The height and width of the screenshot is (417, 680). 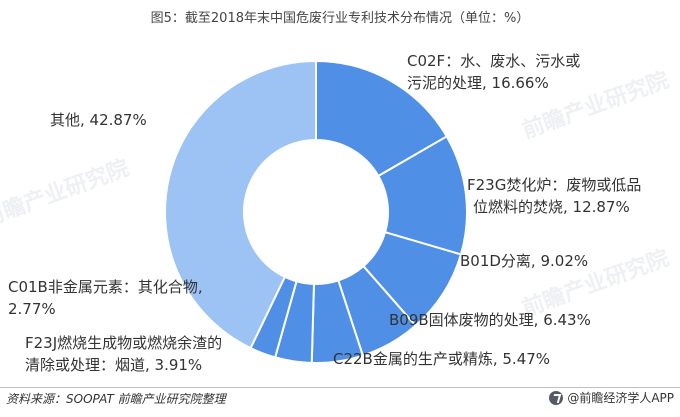 I want to click on slice-label-3: B01D分离, 9.02%, so click(x=524, y=261).